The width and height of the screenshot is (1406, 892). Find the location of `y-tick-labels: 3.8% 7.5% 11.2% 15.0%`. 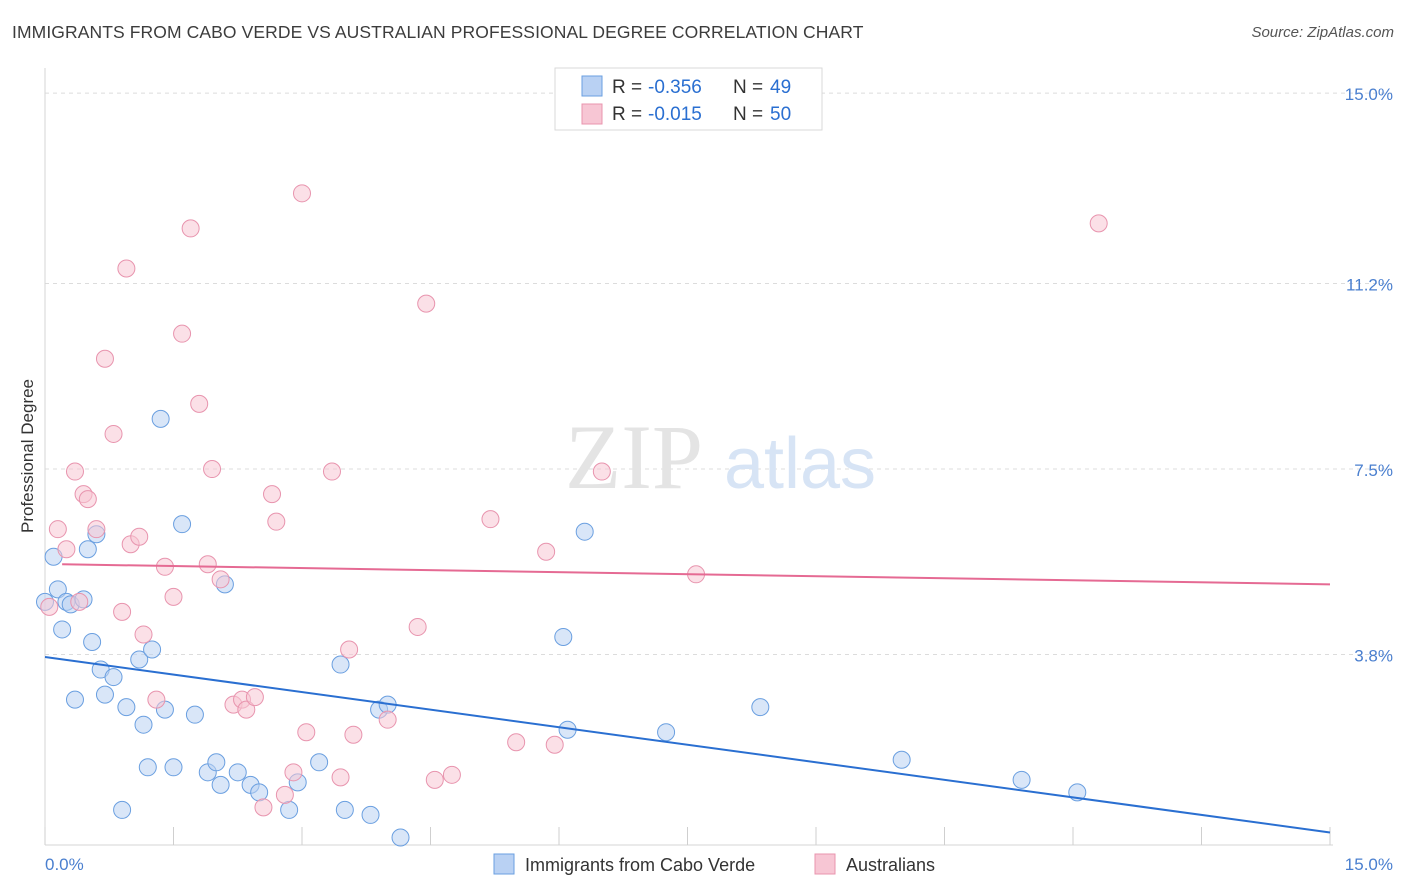

y-tick-labels: 3.8% 7.5% 11.2% 15.0% is located at coordinates (1369, 375).